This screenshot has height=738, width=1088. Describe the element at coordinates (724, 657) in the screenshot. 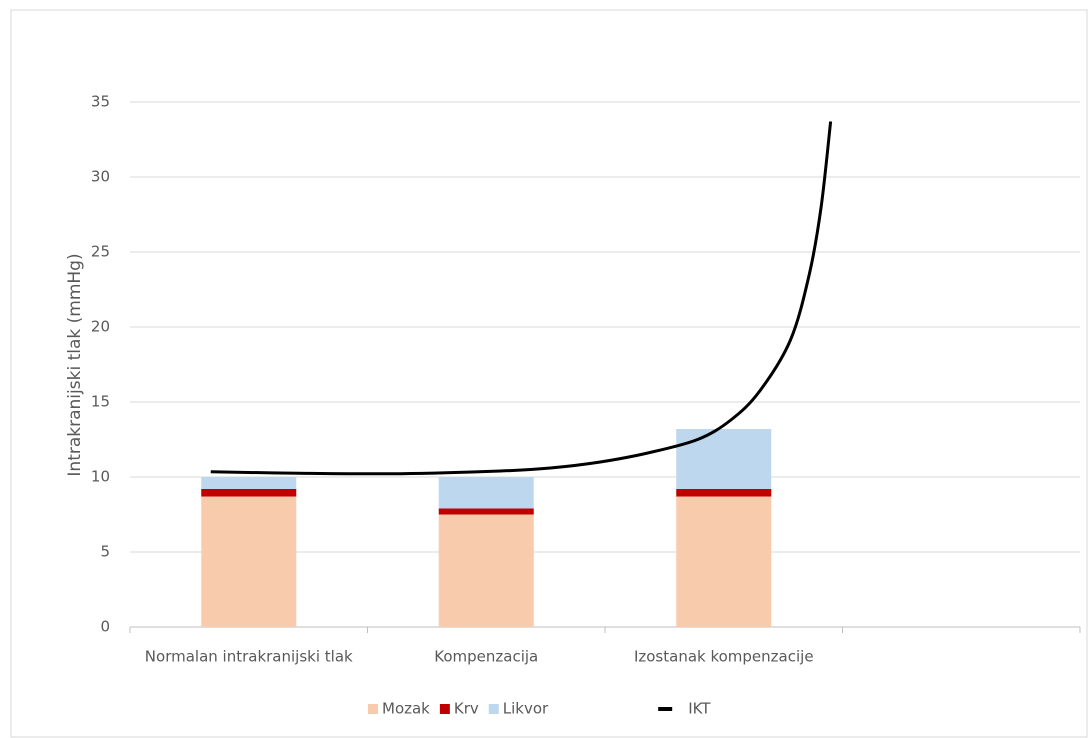

I see `x-tick-label: Izostanak kompenzacije` at that location.